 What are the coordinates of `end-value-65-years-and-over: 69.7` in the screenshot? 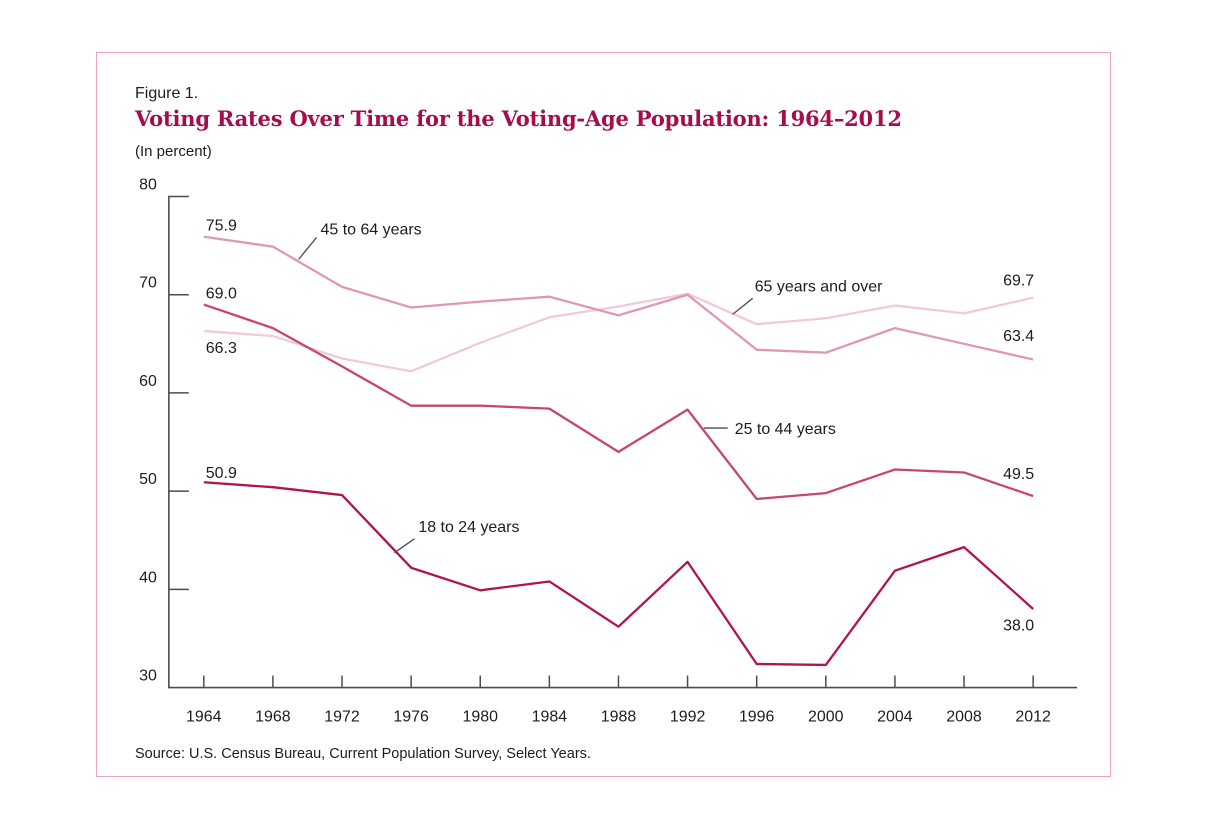 It's located at (1018, 280).